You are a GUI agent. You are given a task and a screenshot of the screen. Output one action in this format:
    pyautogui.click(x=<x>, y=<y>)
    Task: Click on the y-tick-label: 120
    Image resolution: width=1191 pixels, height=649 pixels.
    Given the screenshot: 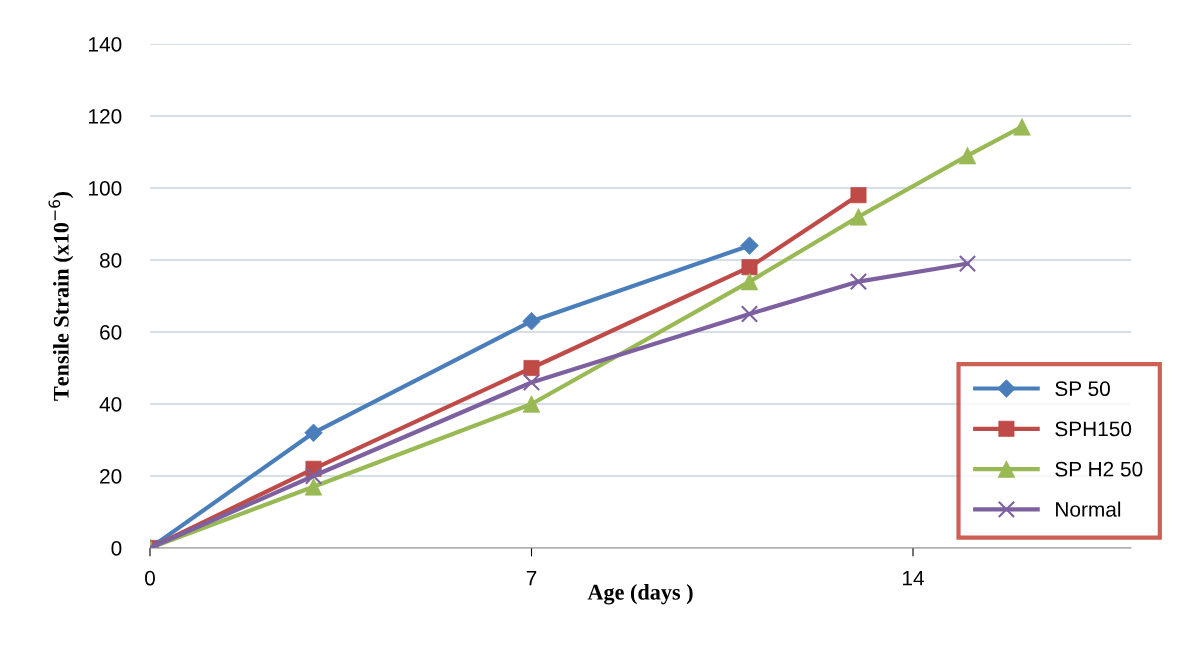 What is the action you would take?
    pyautogui.click(x=105, y=116)
    